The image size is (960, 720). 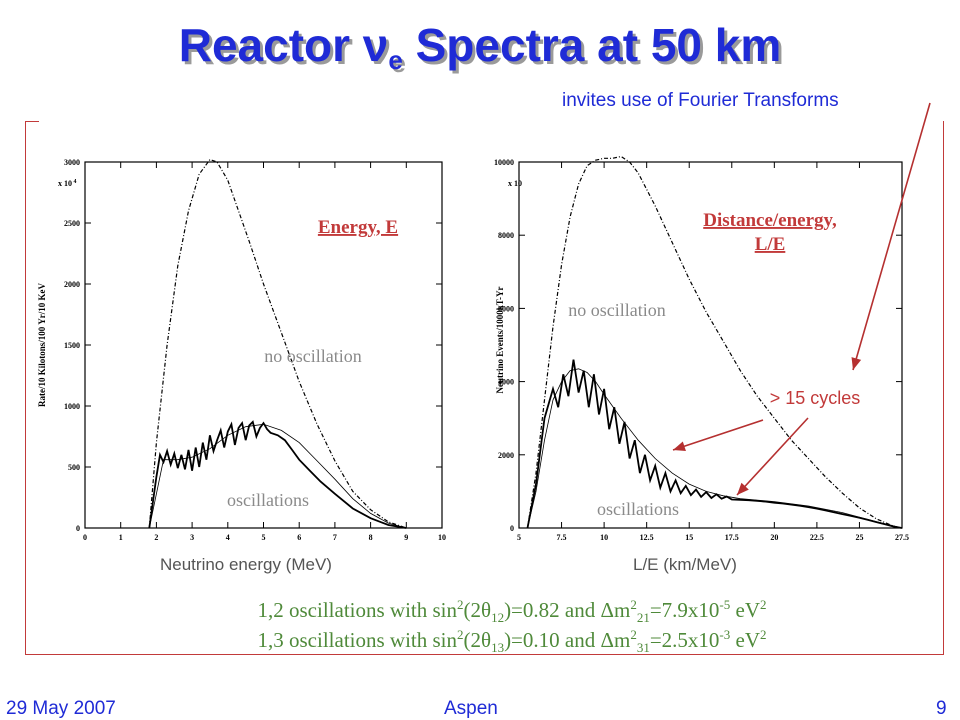 I want to click on energy-xtick-label: 0, so click(x=85, y=537).